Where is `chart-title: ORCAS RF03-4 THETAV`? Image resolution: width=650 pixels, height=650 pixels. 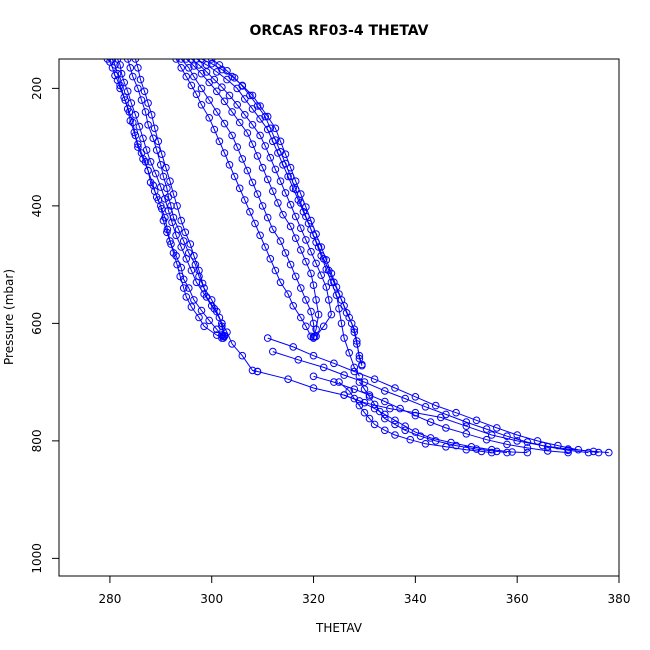 chart-title: ORCAS RF03-4 THETAV is located at coordinates (338, 31).